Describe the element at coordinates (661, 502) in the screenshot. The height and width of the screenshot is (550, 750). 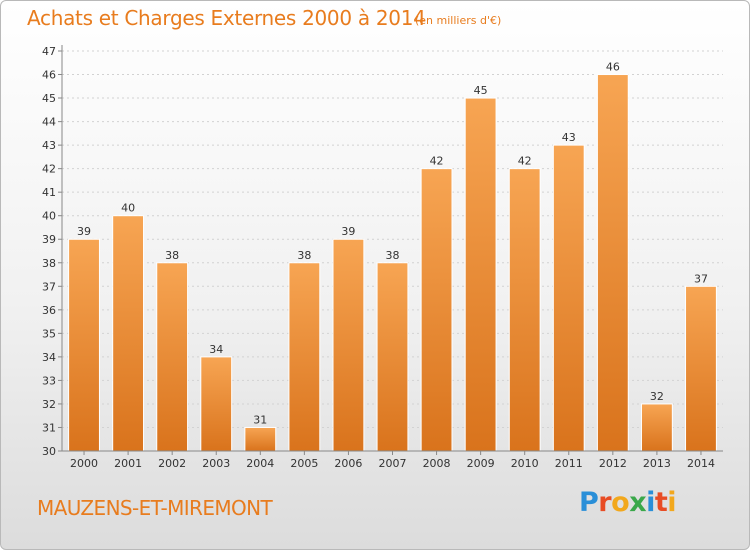
I see `logo-letter: t` at that location.